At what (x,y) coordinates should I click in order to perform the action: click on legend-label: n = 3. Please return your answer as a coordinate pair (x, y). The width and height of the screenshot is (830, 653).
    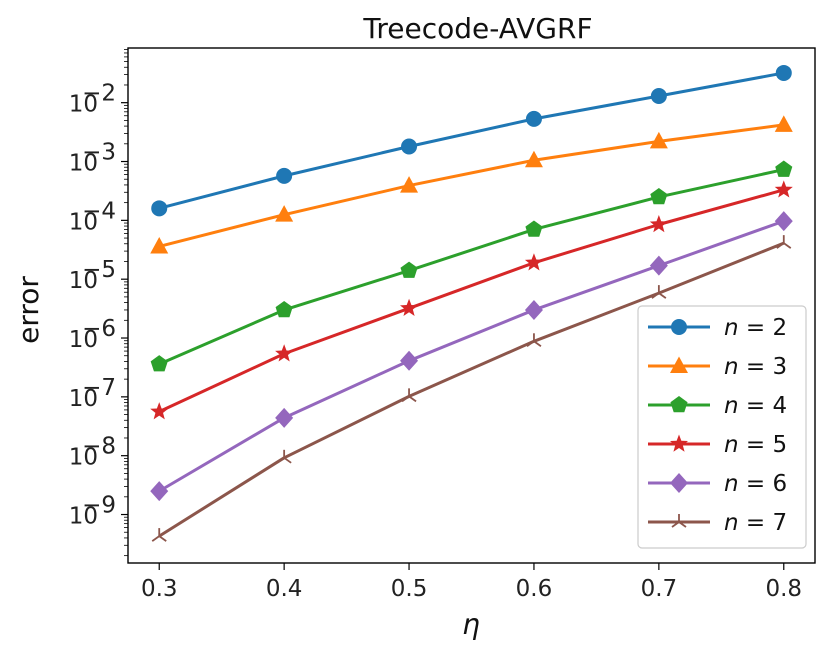
    Looking at the image, I should click on (755, 367).